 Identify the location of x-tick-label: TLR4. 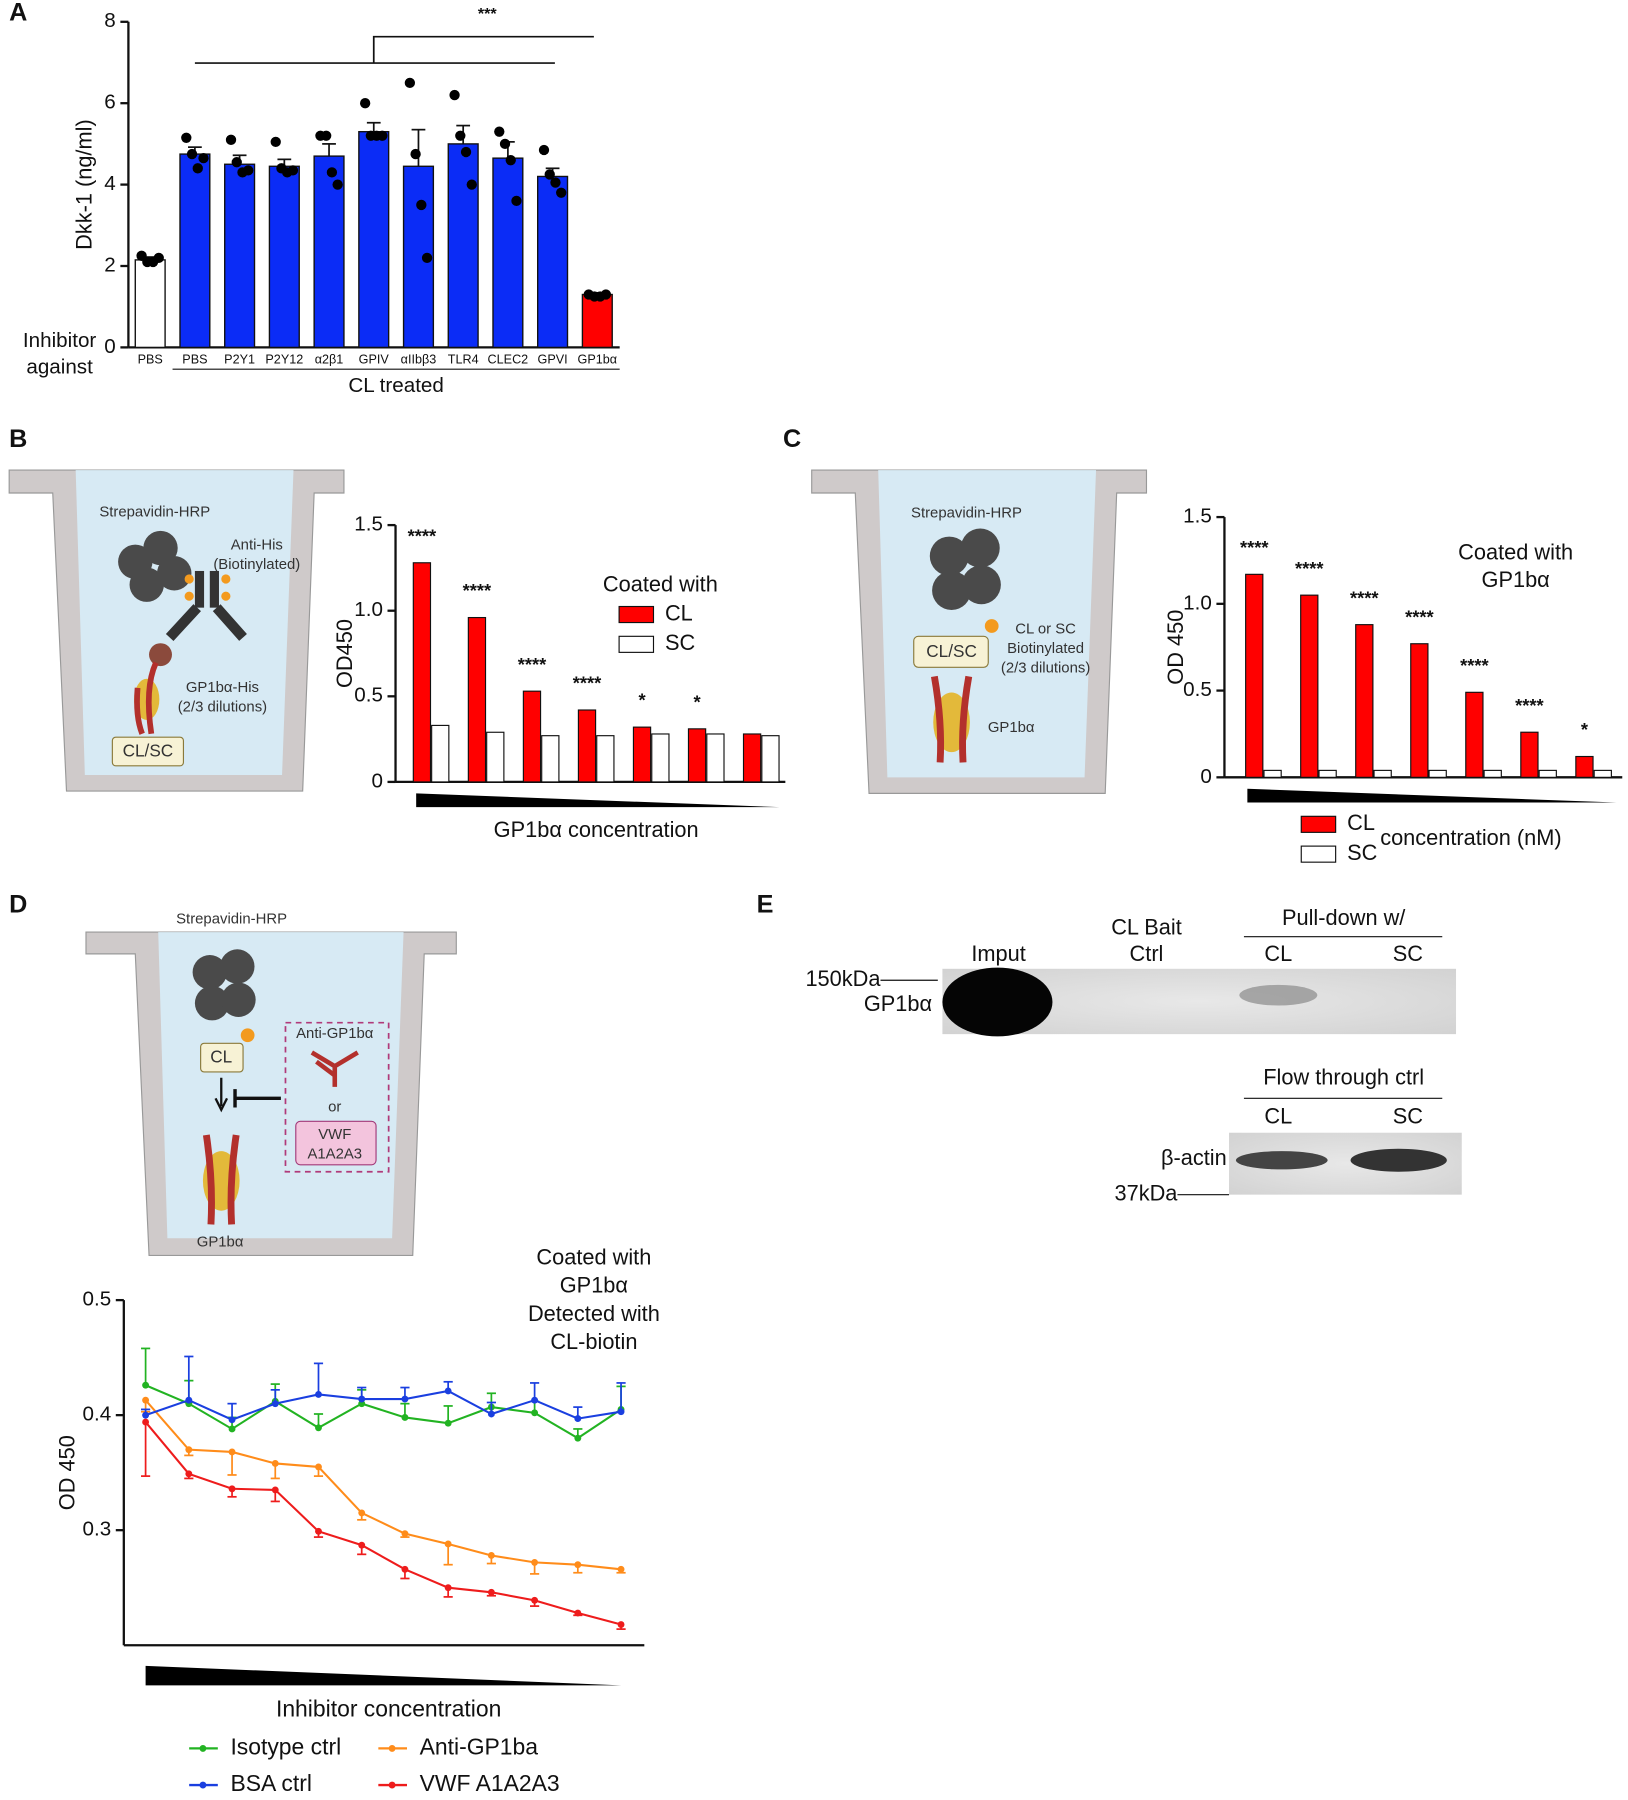
(463, 359).